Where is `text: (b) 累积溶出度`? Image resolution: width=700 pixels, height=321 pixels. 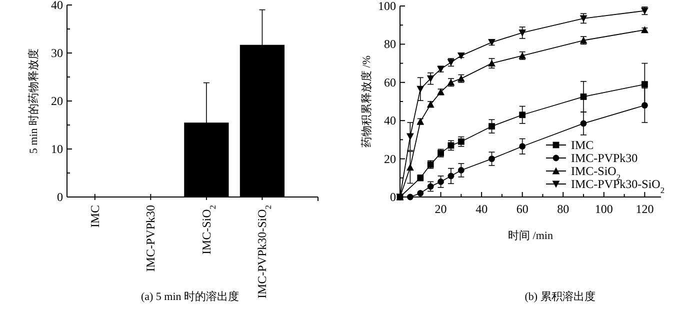
text: (b) 累积溶出度 is located at coordinates (560, 296).